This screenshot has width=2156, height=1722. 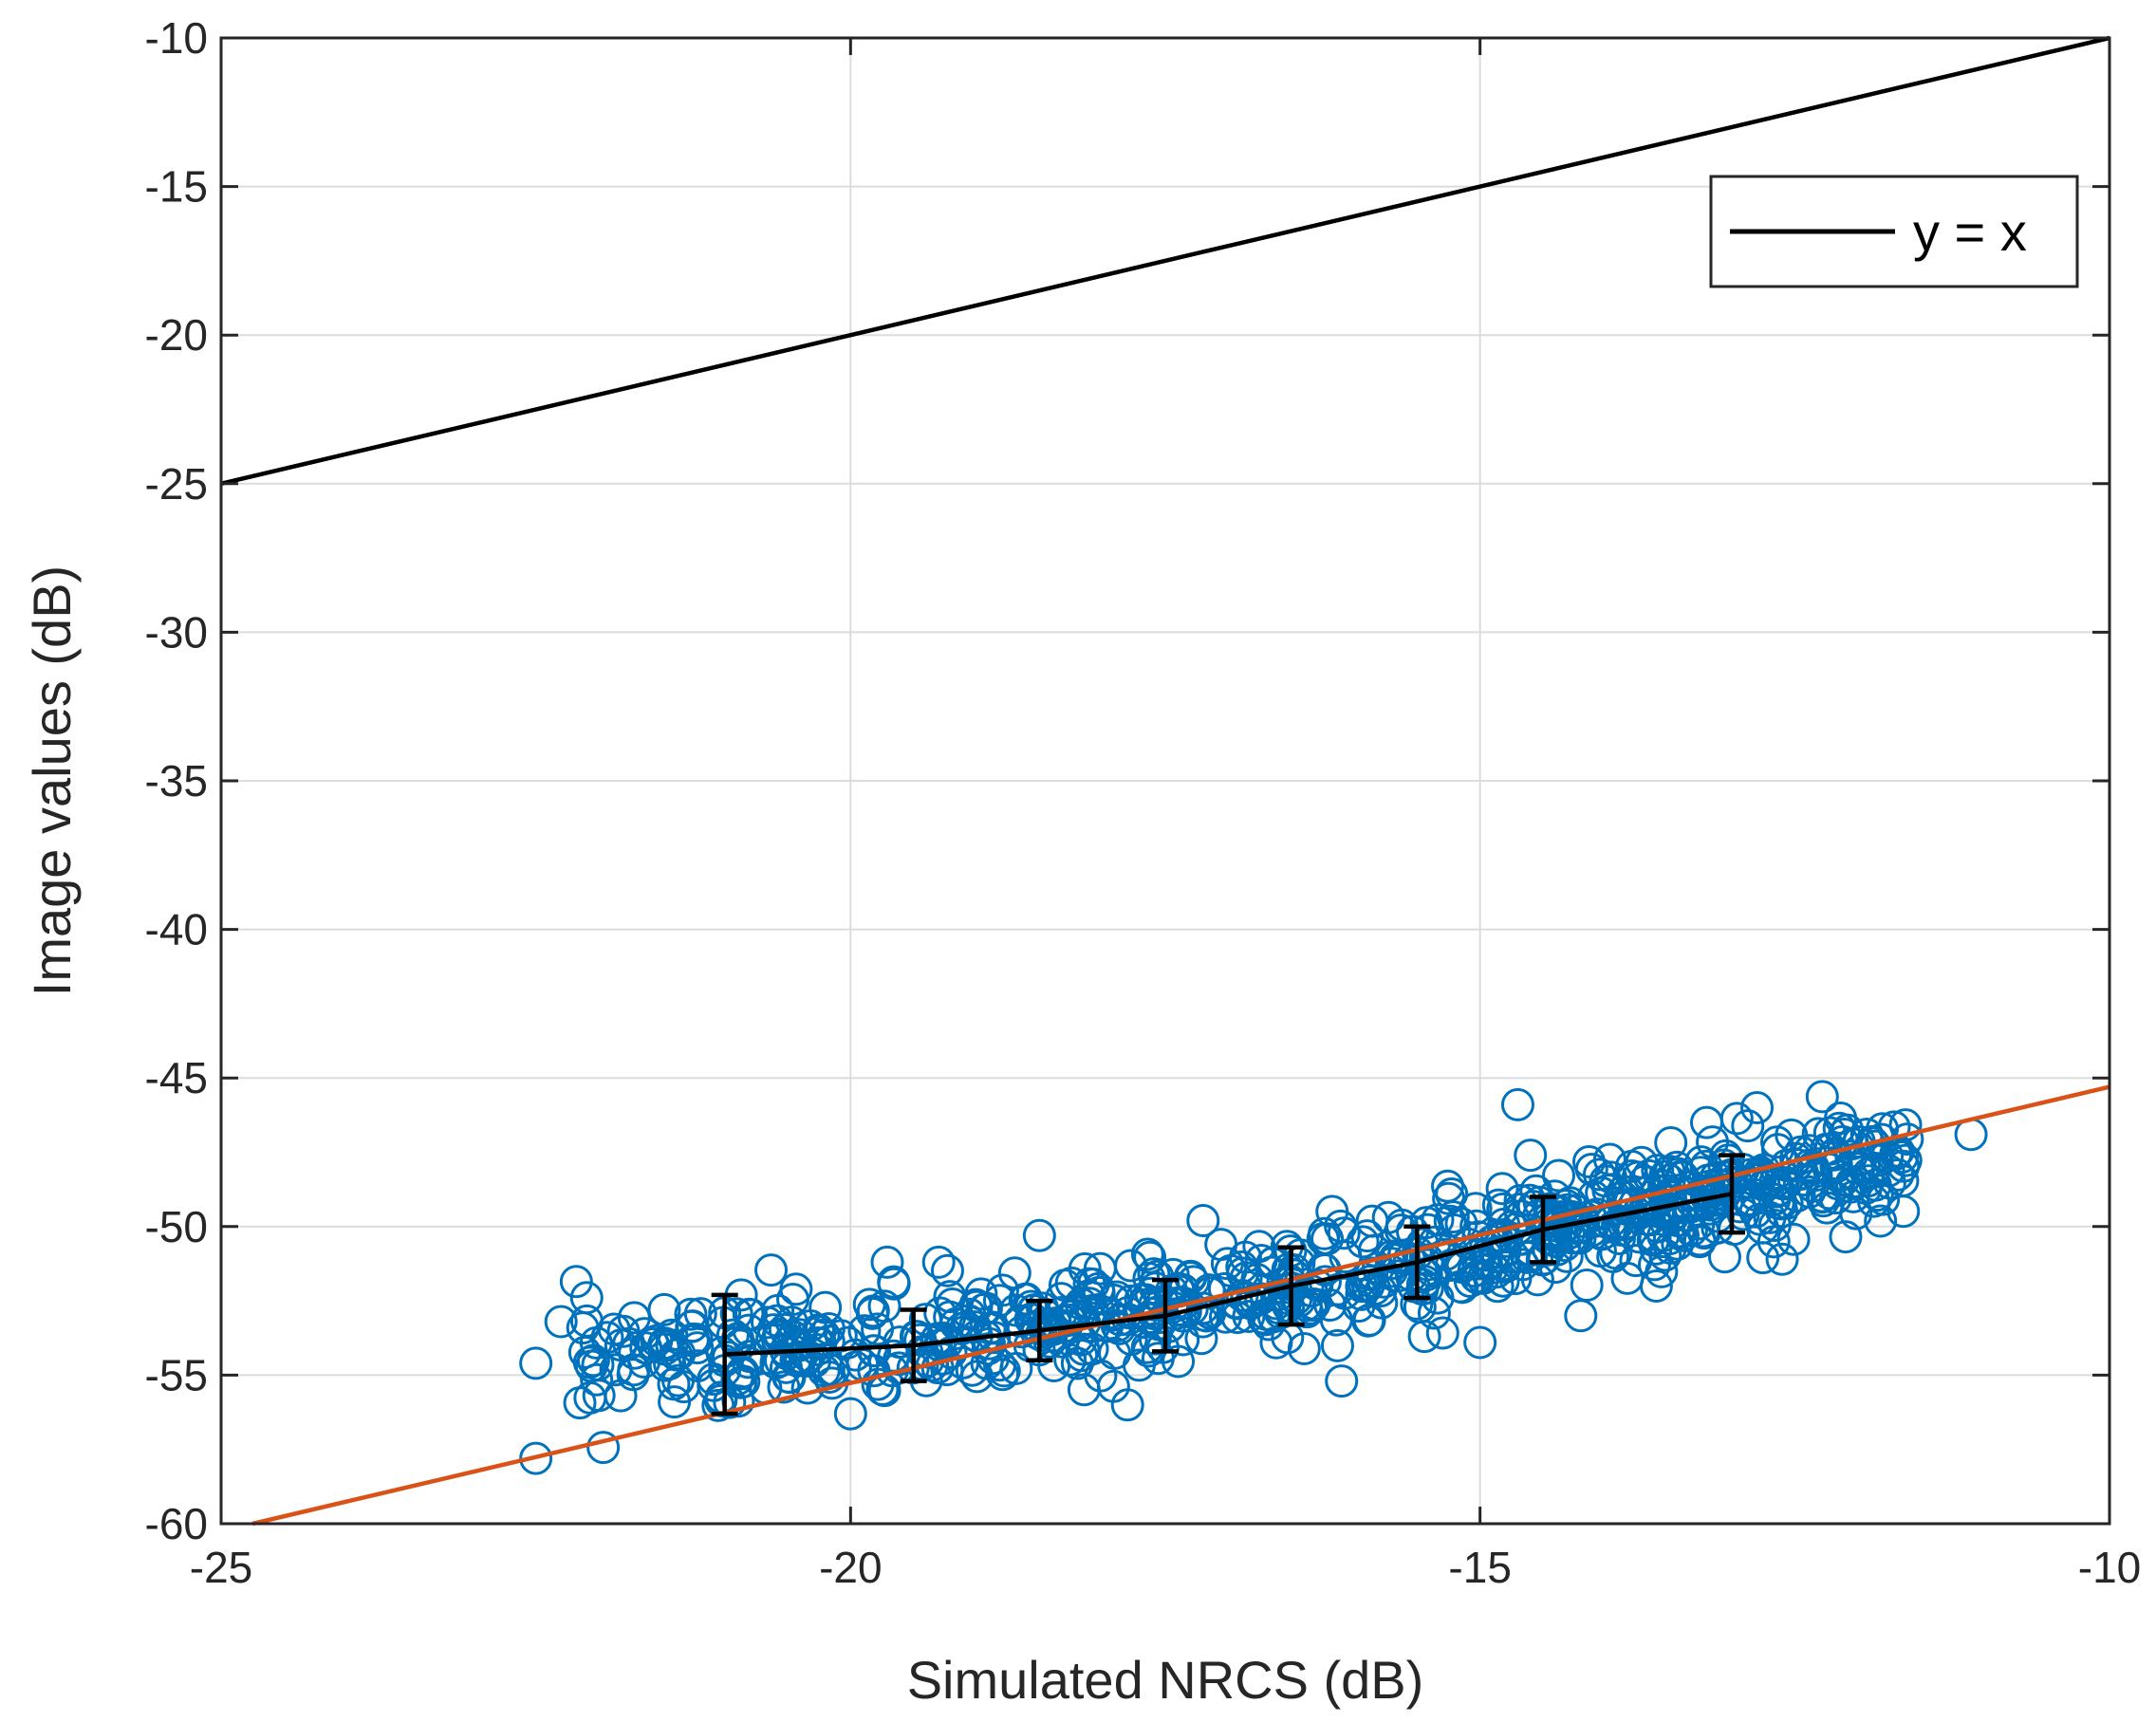 What do you see at coordinates (850, 1567) in the screenshot?
I see `x-tick-label: -20` at bounding box center [850, 1567].